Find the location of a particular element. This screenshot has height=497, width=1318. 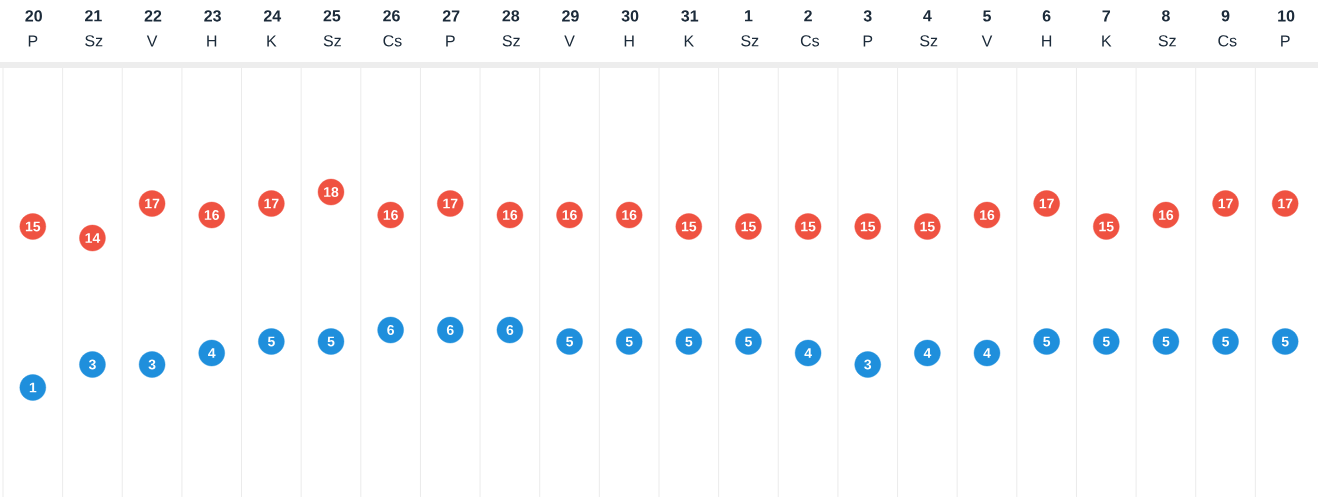

x-tick-label: 3 P is located at coordinates (868, 28).